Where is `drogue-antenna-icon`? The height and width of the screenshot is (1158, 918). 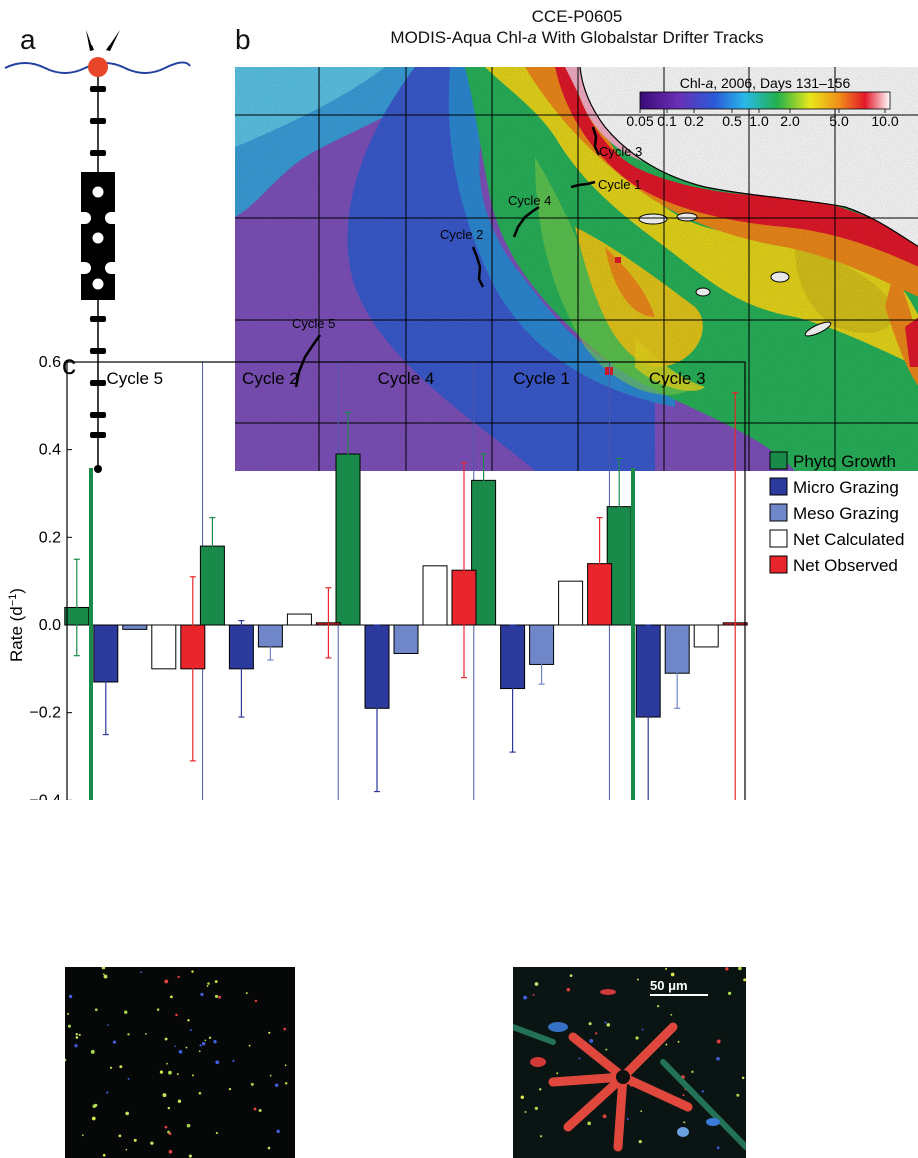
drogue-antenna-icon is located at coordinates (103, 40).